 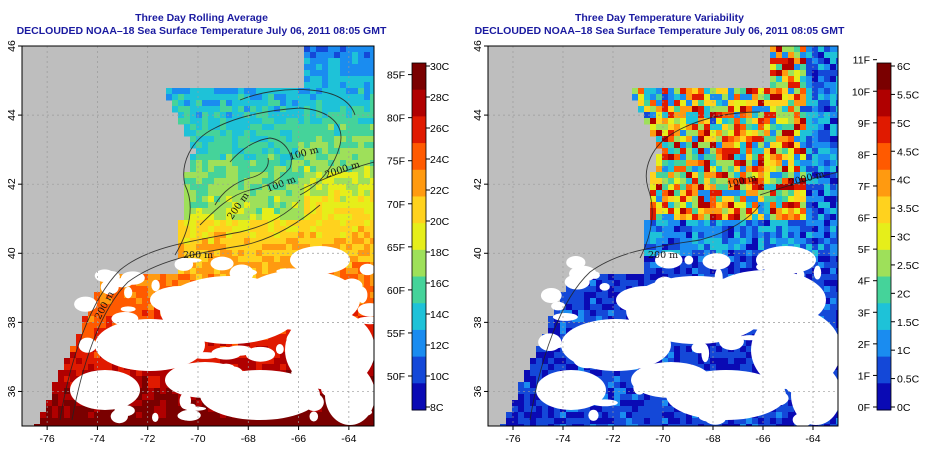 What do you see at coordinates (864, 155) in the screenshot?
I see `colorbar-f-label: 8F` at bounding box center [864, 155].